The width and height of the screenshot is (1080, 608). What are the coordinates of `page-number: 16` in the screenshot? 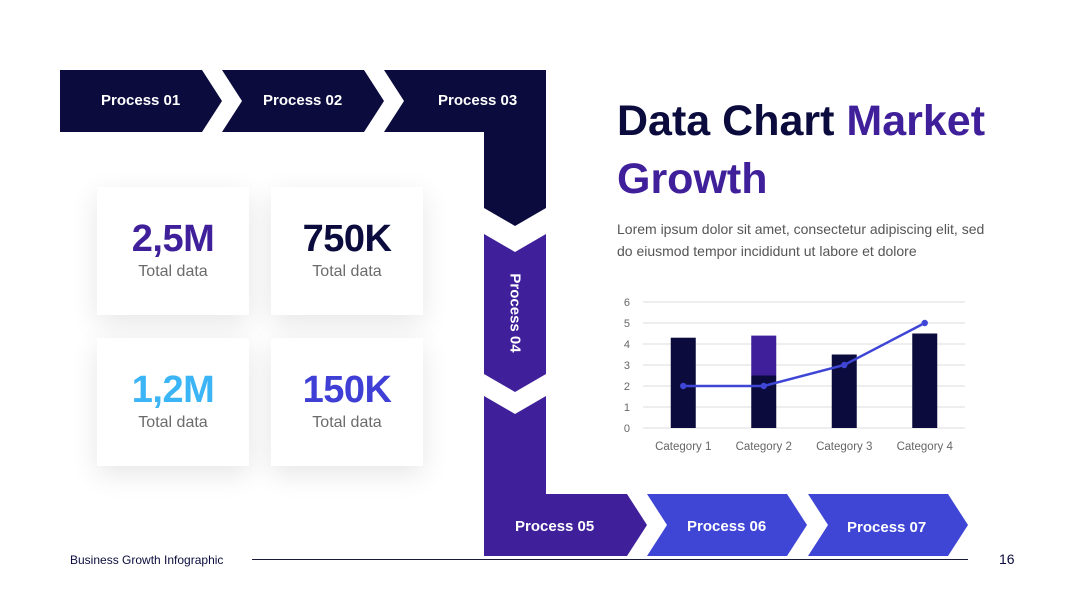 It's located at (1007, 559).